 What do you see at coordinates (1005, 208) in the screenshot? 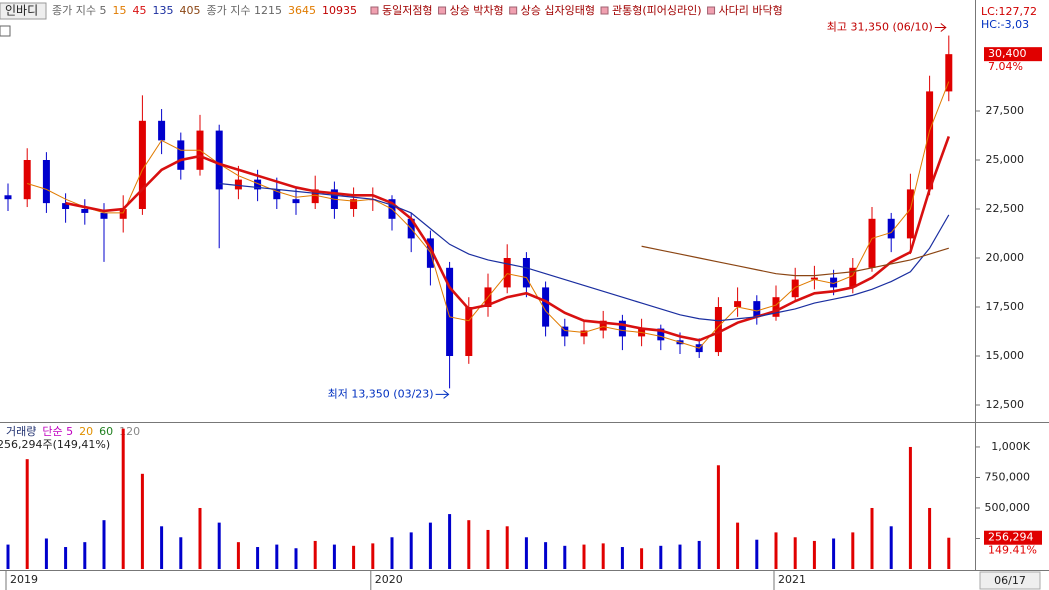
I see `y-tick-label: 22,500` at bounding box center [1005, 208].